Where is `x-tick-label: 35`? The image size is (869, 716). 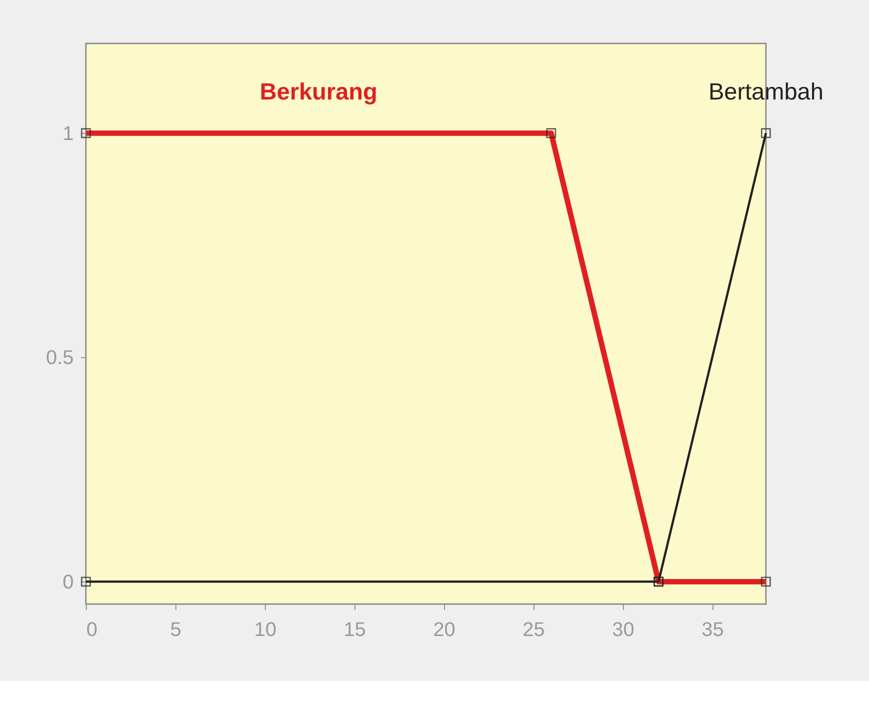 x-tick-label: 35 is located at coordinates (713, 630).